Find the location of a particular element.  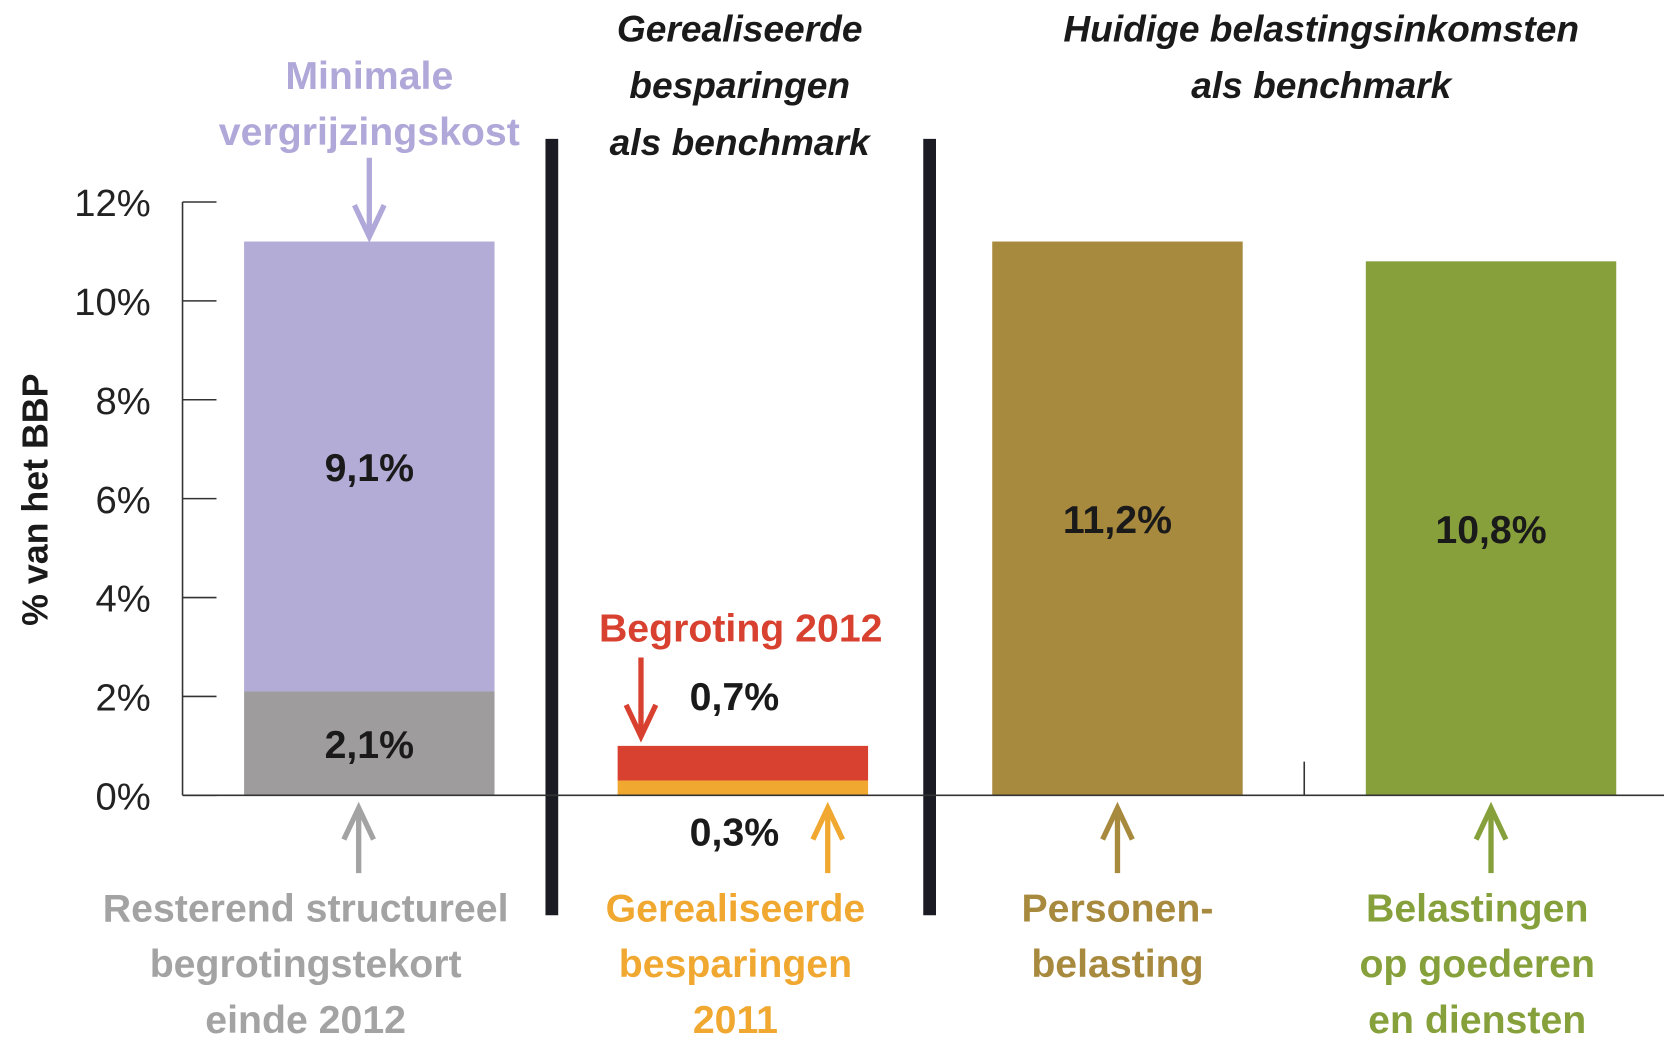

series-label: Resterend structureel is located at coordinates (306, 908).